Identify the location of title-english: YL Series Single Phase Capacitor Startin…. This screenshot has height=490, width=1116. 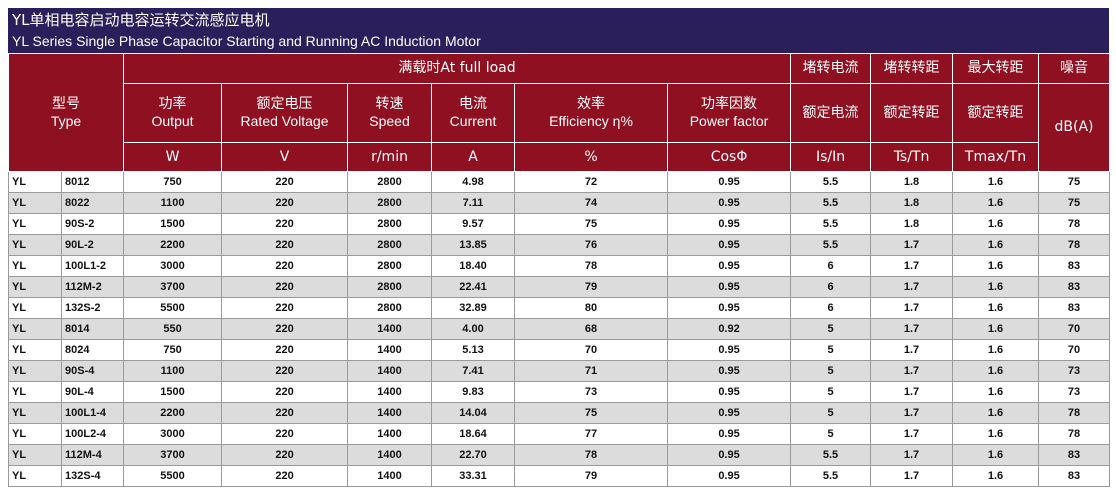
(246, 41).